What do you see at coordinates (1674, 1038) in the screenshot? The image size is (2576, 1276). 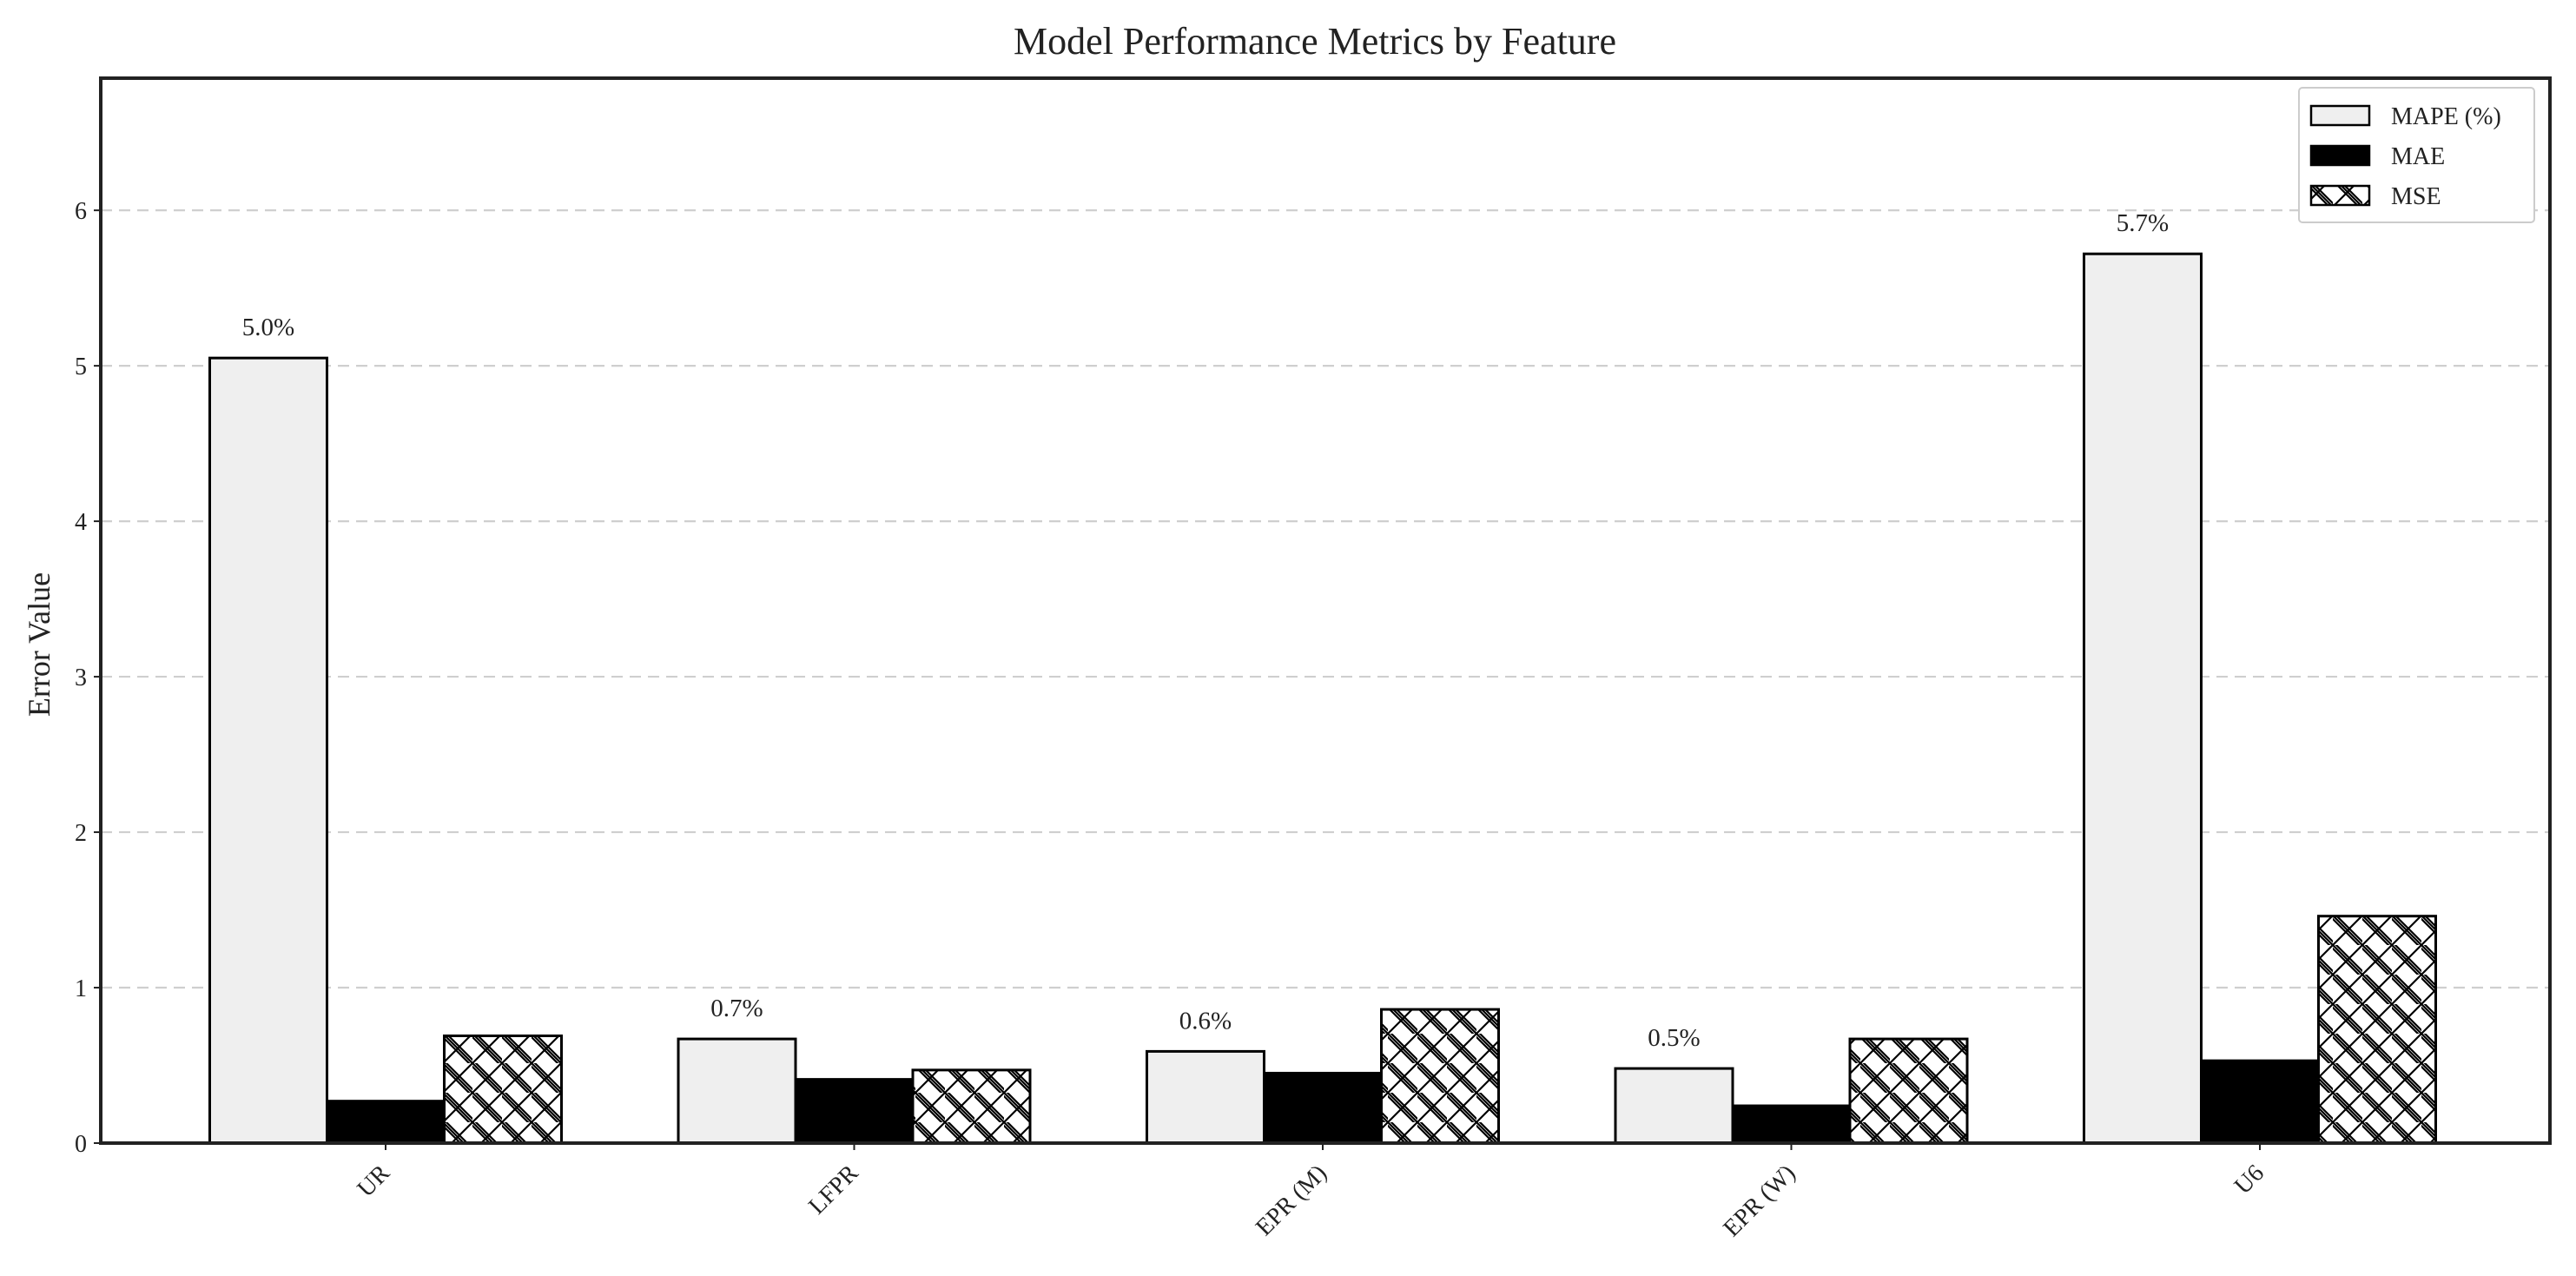 I see `data-label: 0.5%` at bounding box center [1674, 1038].